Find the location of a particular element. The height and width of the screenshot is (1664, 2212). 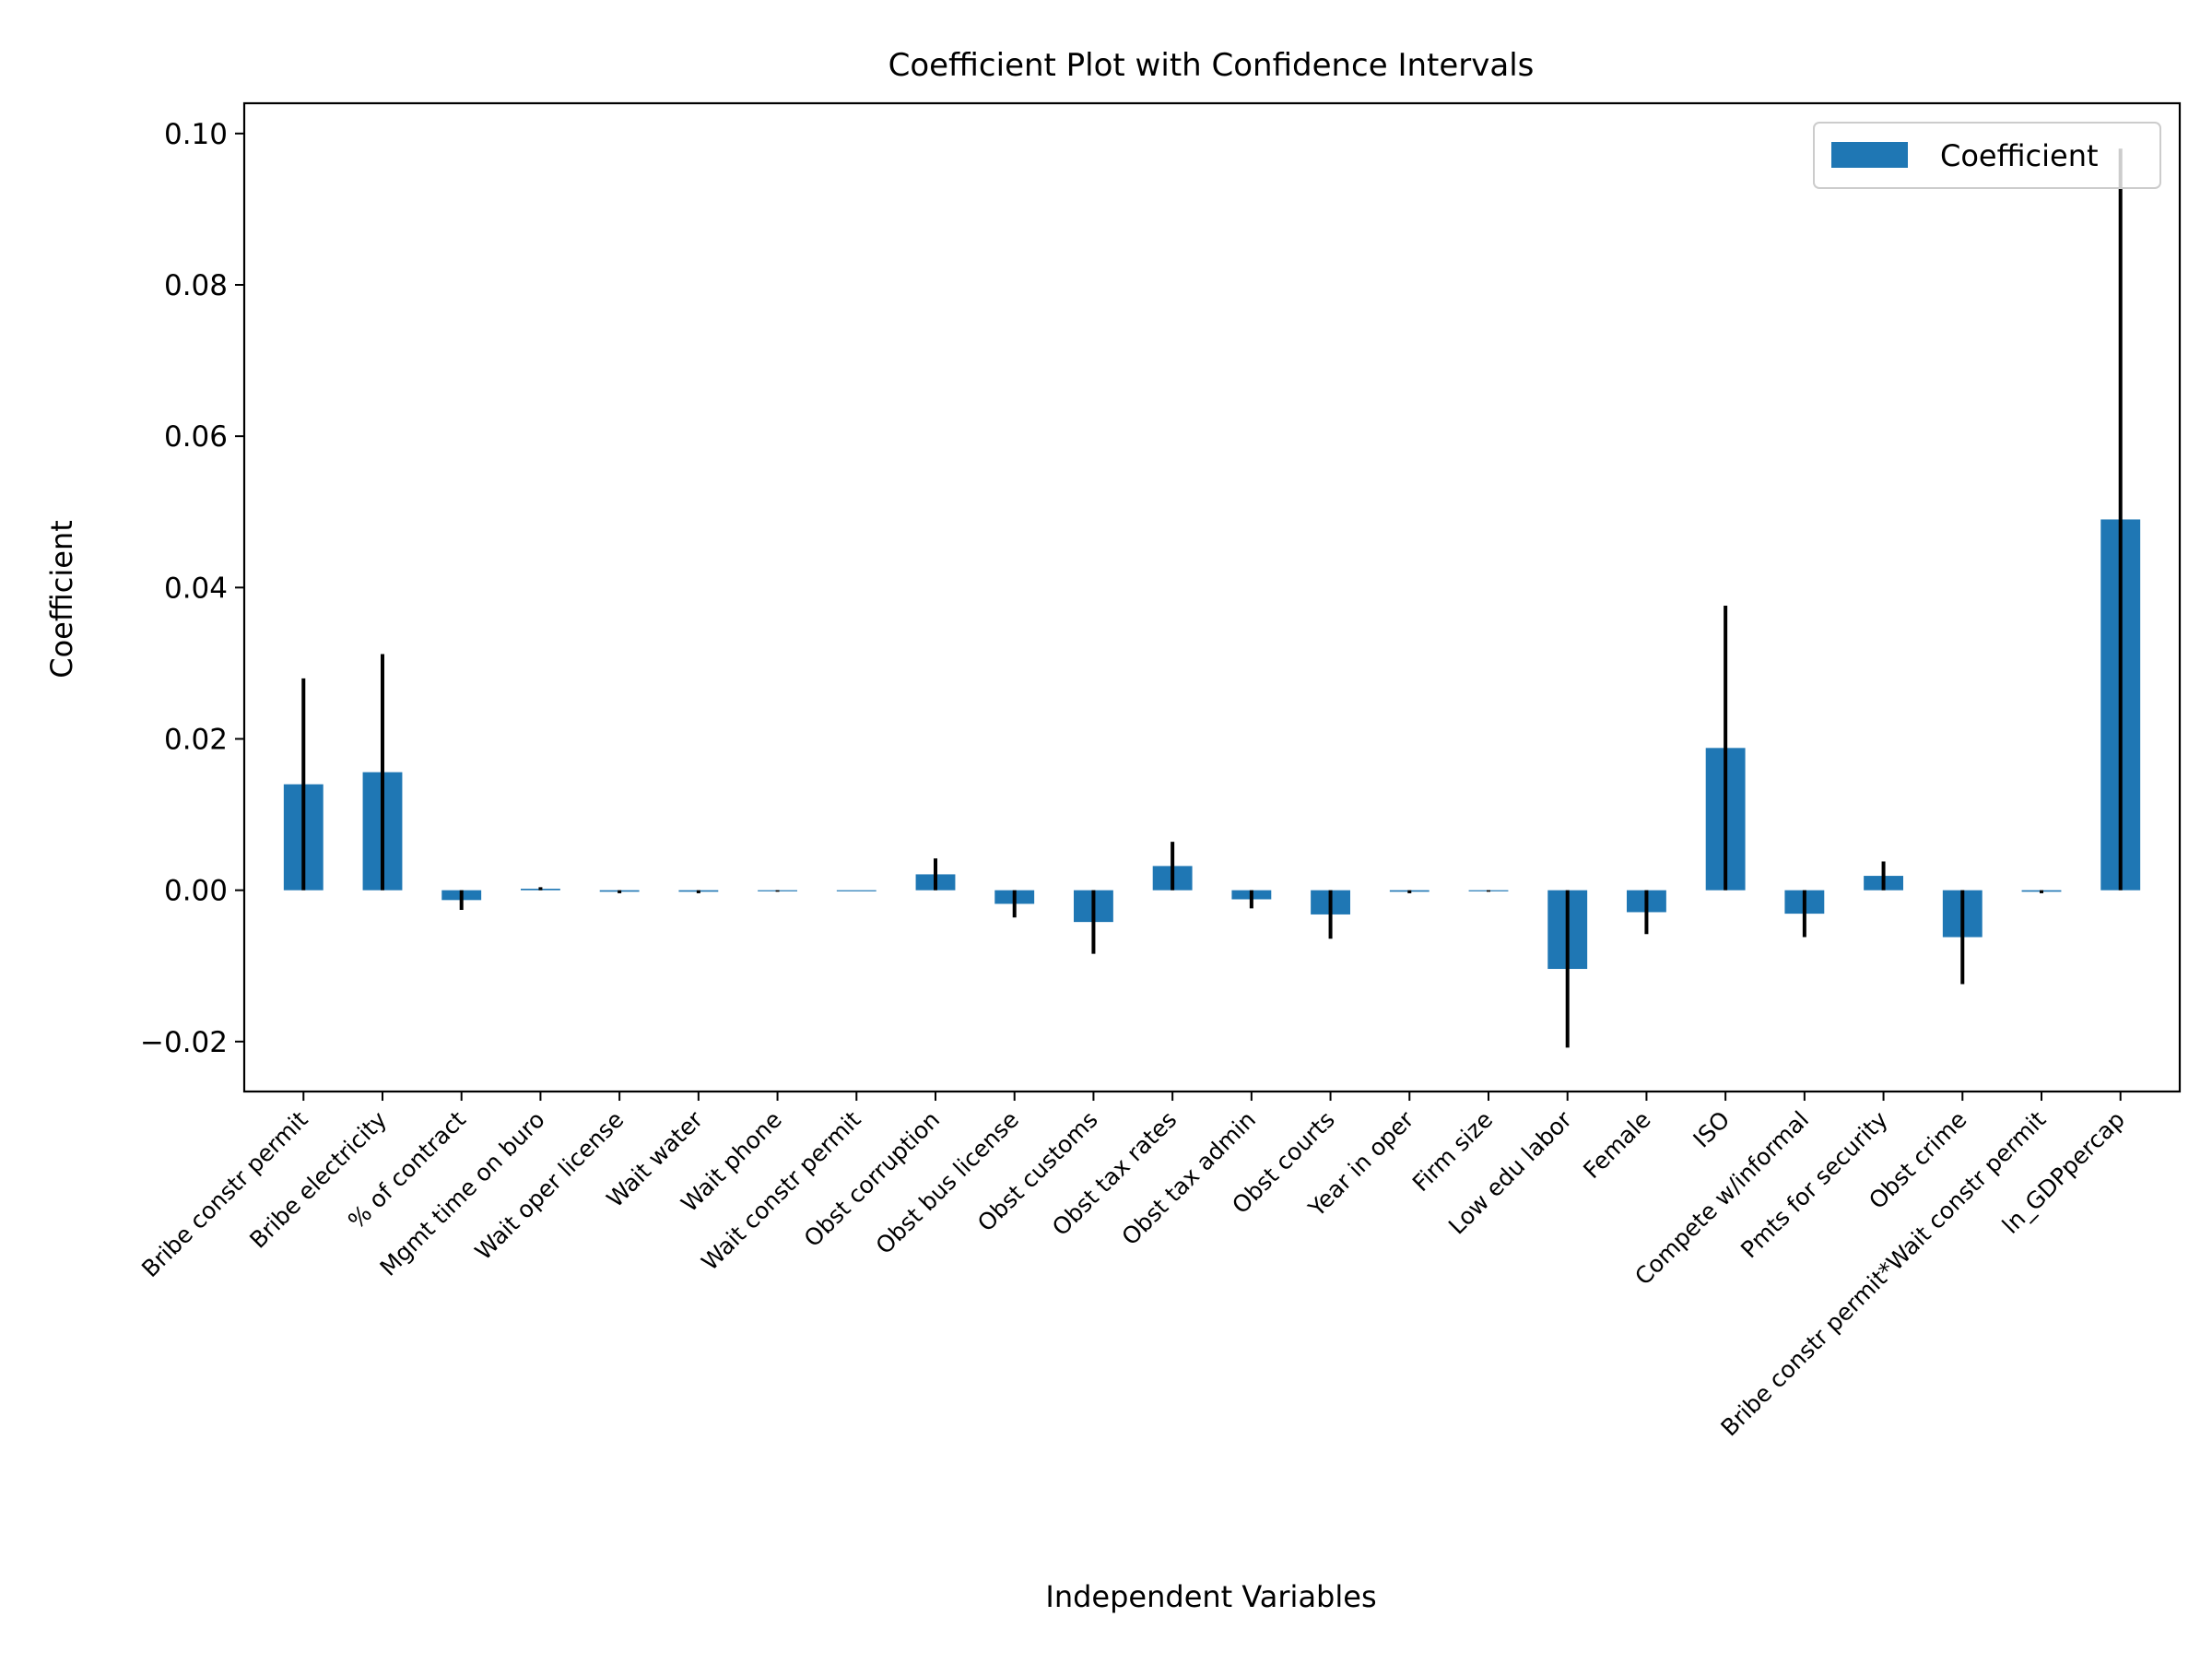

y-tick-label: 0.06 is located at coordinates (196, 437).